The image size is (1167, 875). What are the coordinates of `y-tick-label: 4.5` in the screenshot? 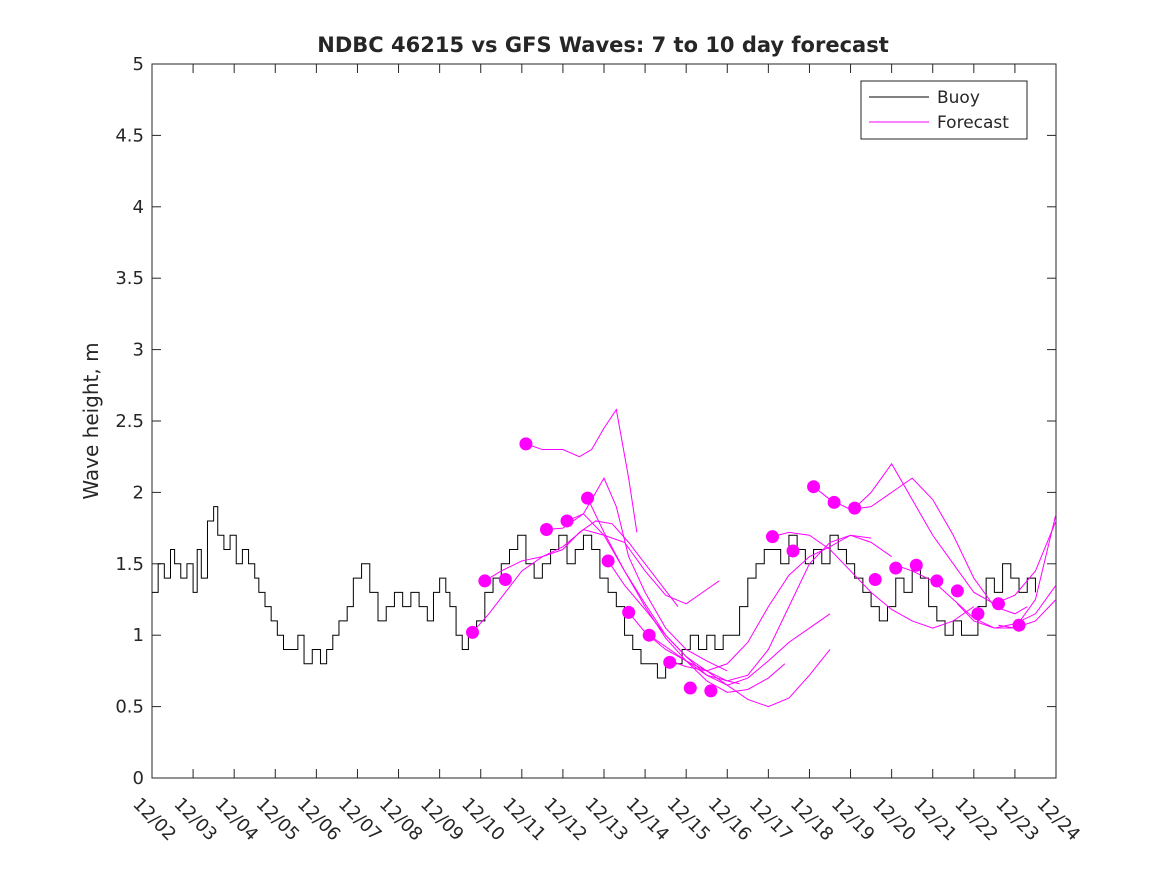 It's located at (129, 135).